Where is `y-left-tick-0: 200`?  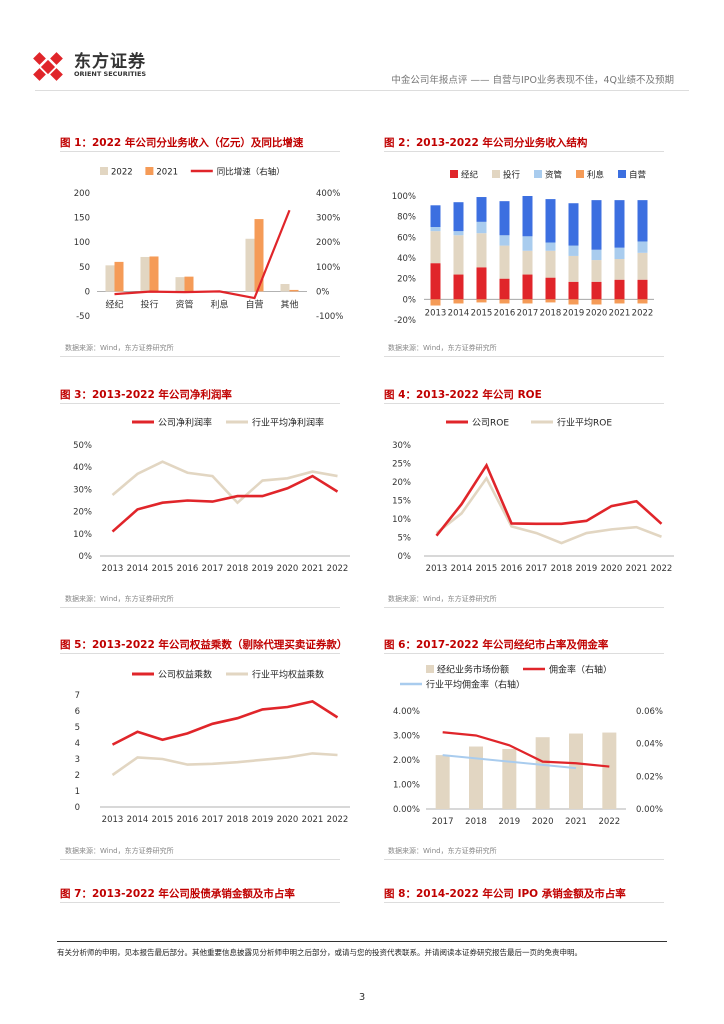 y-left-tick-0: 200 is located at coordinates (82, 194).